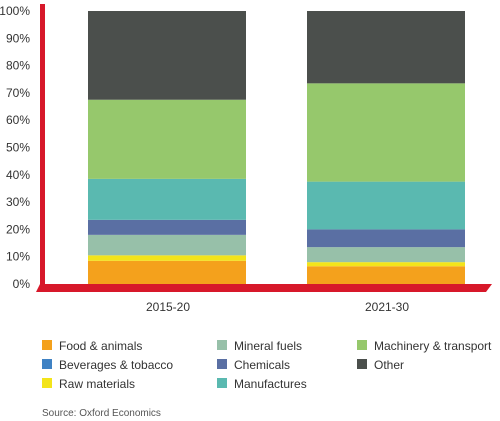 The image size is (500, 421). What do you see at coordinates (433, 346) in the screenshot?
I see `legend-label-machinery-and-transport: Machinery & transport` at bounding box center [433, 346].